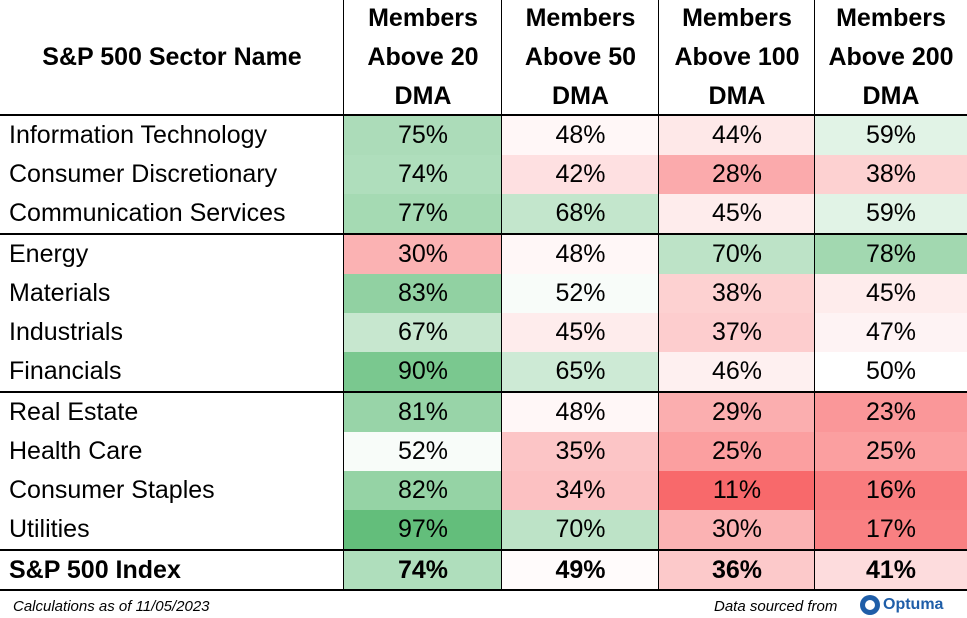 The height and width of the screenshot is (618, 967). I want to click on sector-name: Industrials, so click(66, 332).